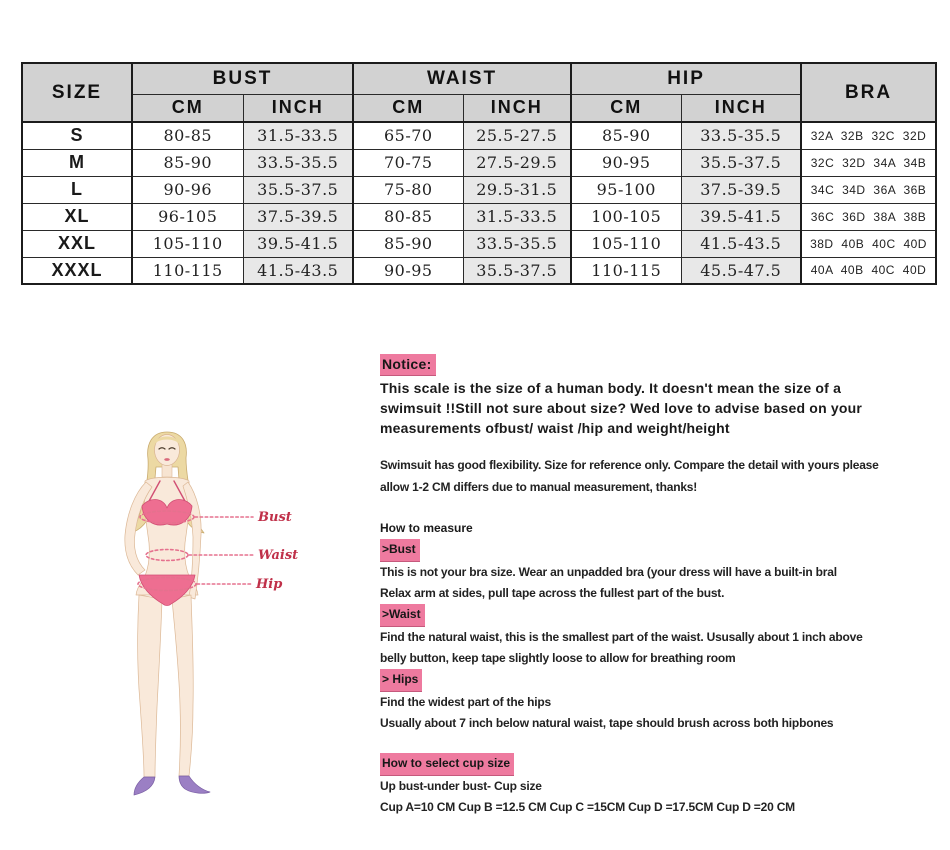 The height and width of the screenshot is (850, 950). What do you see at coordinates (187, 135) in the screenshot?
I see `bust-cm-value: 80-85` at bounding box center [187, 135].